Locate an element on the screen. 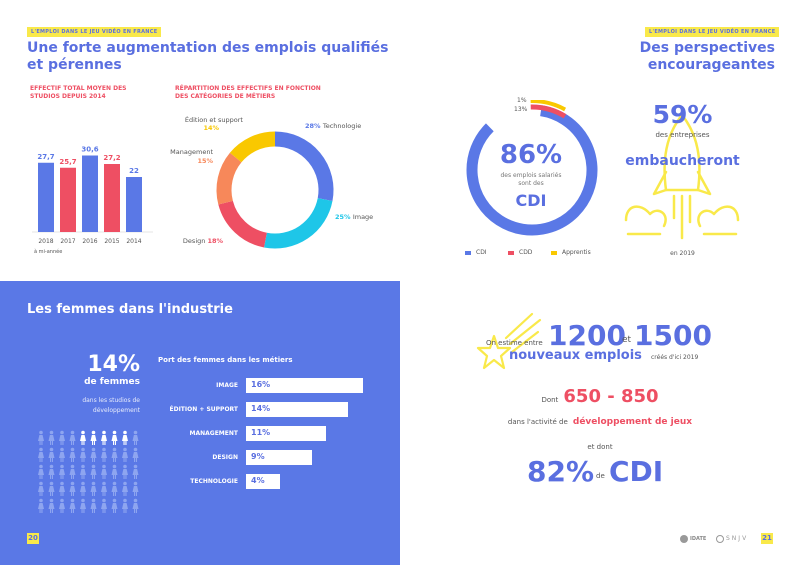 The width and height of the screenshot is (800, 565). estimate-and: et is located at coordinates (627, 340).